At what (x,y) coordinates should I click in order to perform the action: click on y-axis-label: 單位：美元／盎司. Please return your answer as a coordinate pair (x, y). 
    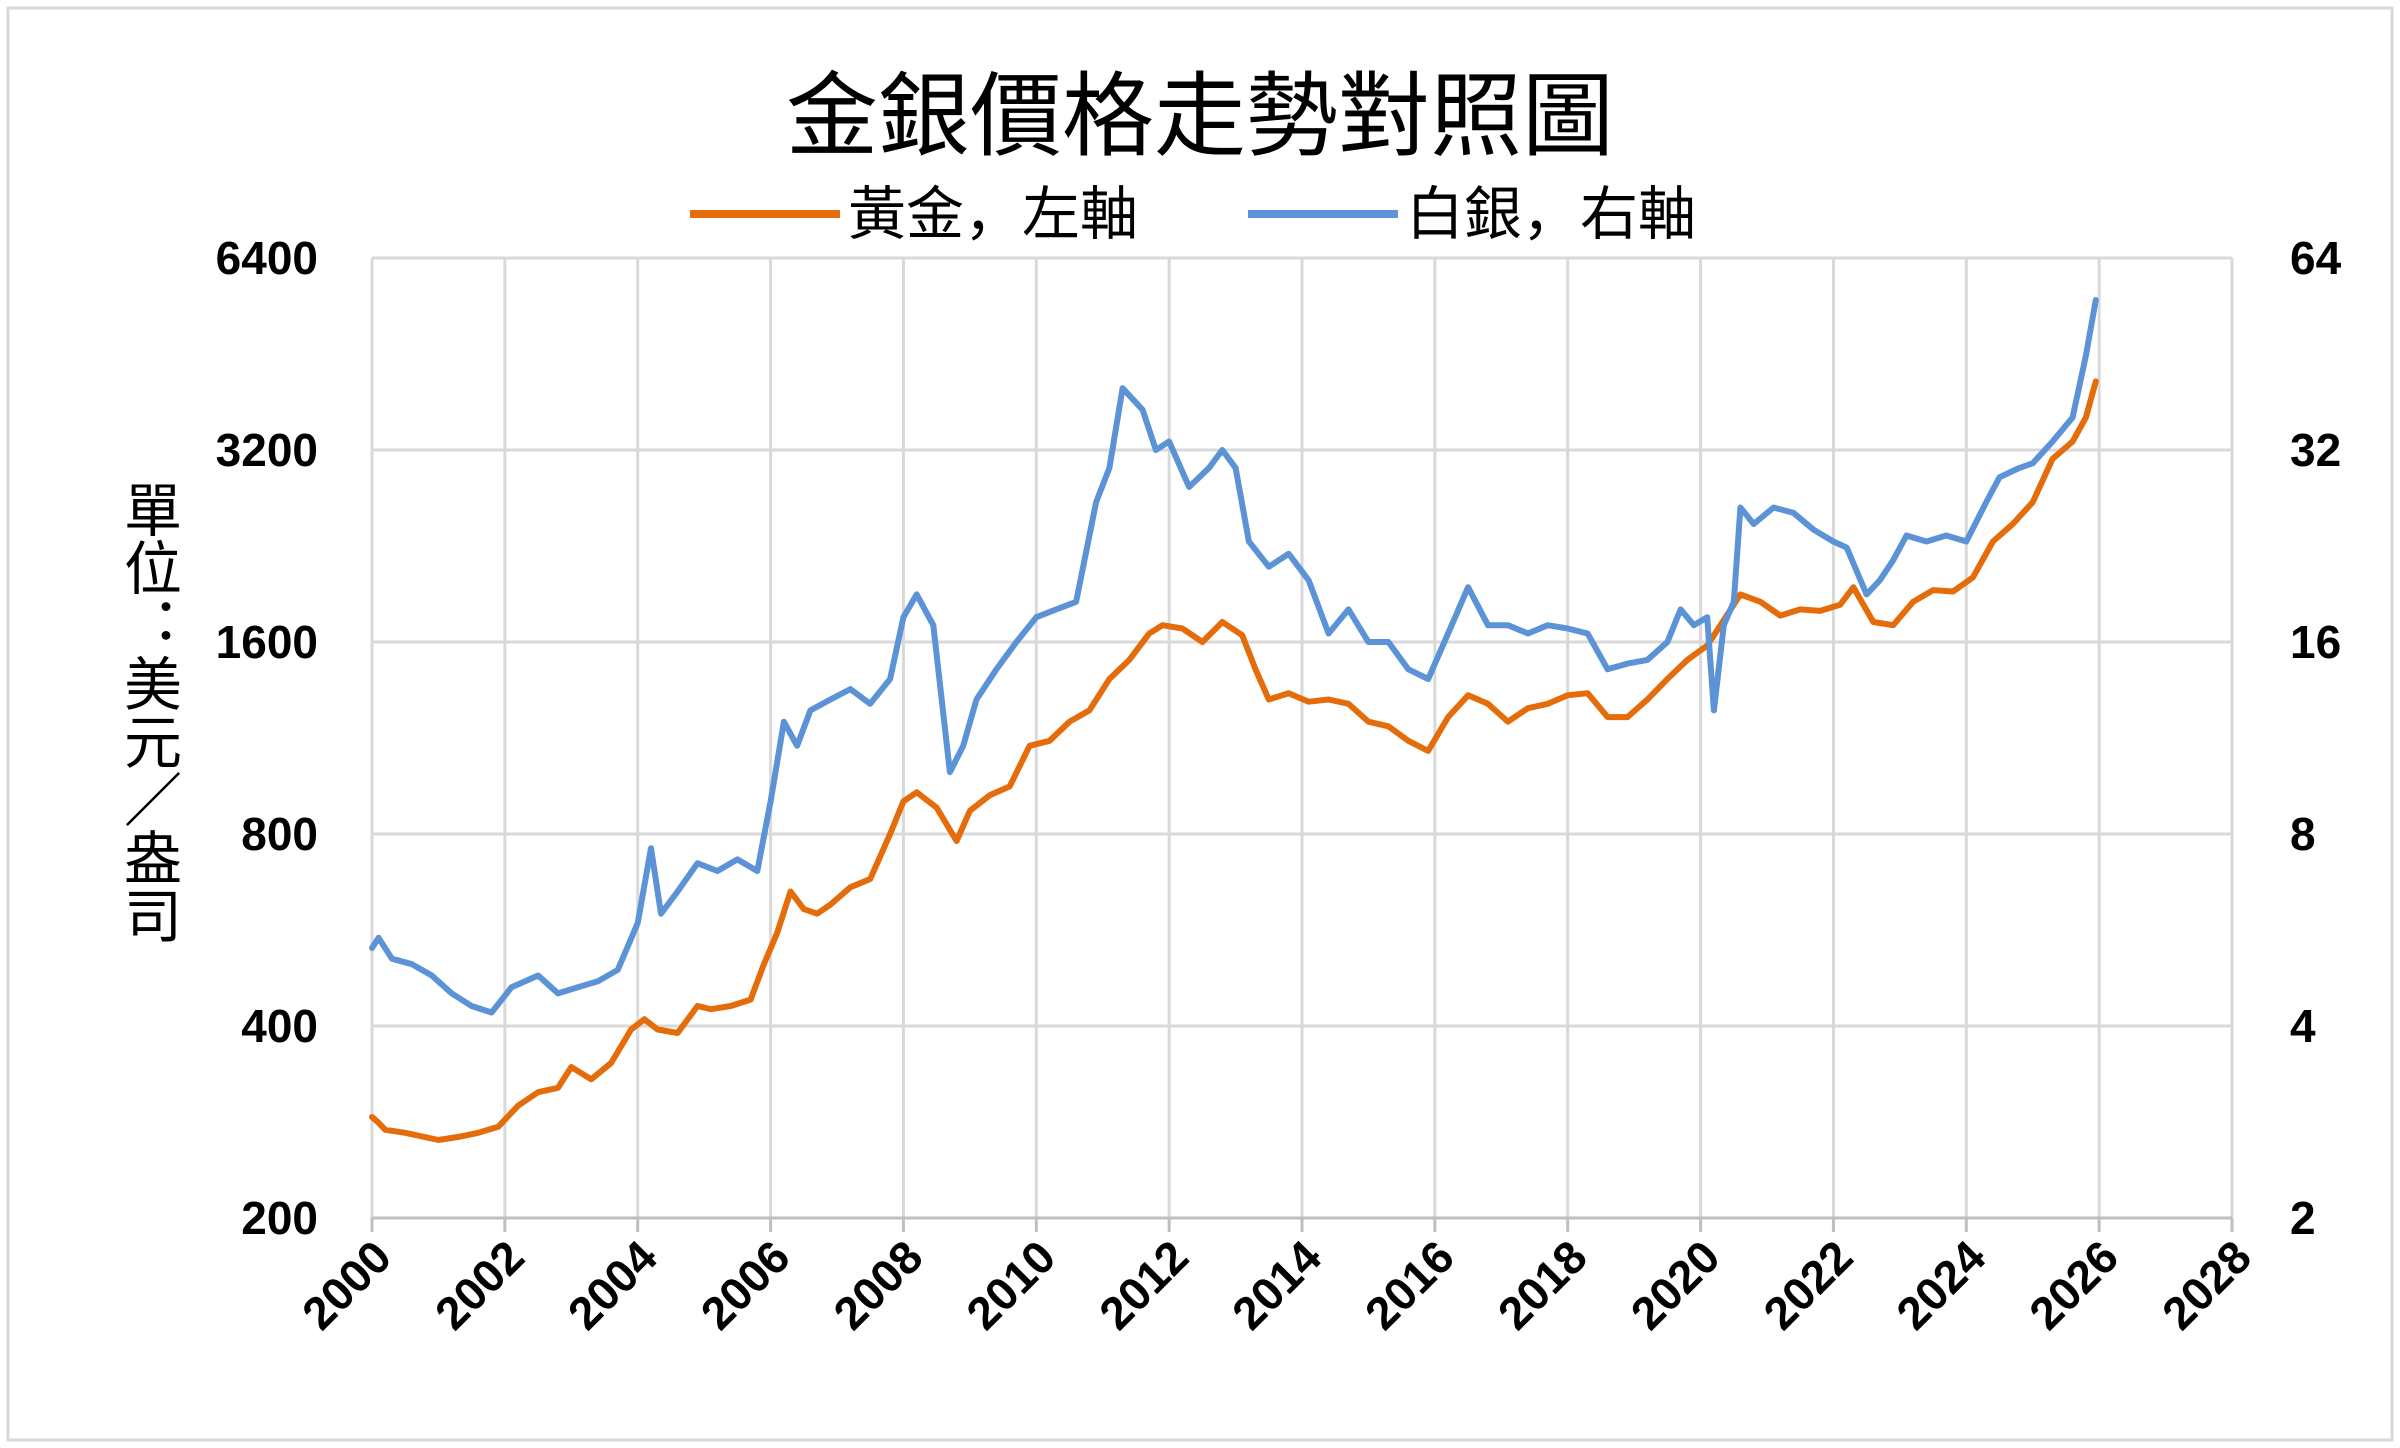
    Looking at the image, I should click on (148, 712).